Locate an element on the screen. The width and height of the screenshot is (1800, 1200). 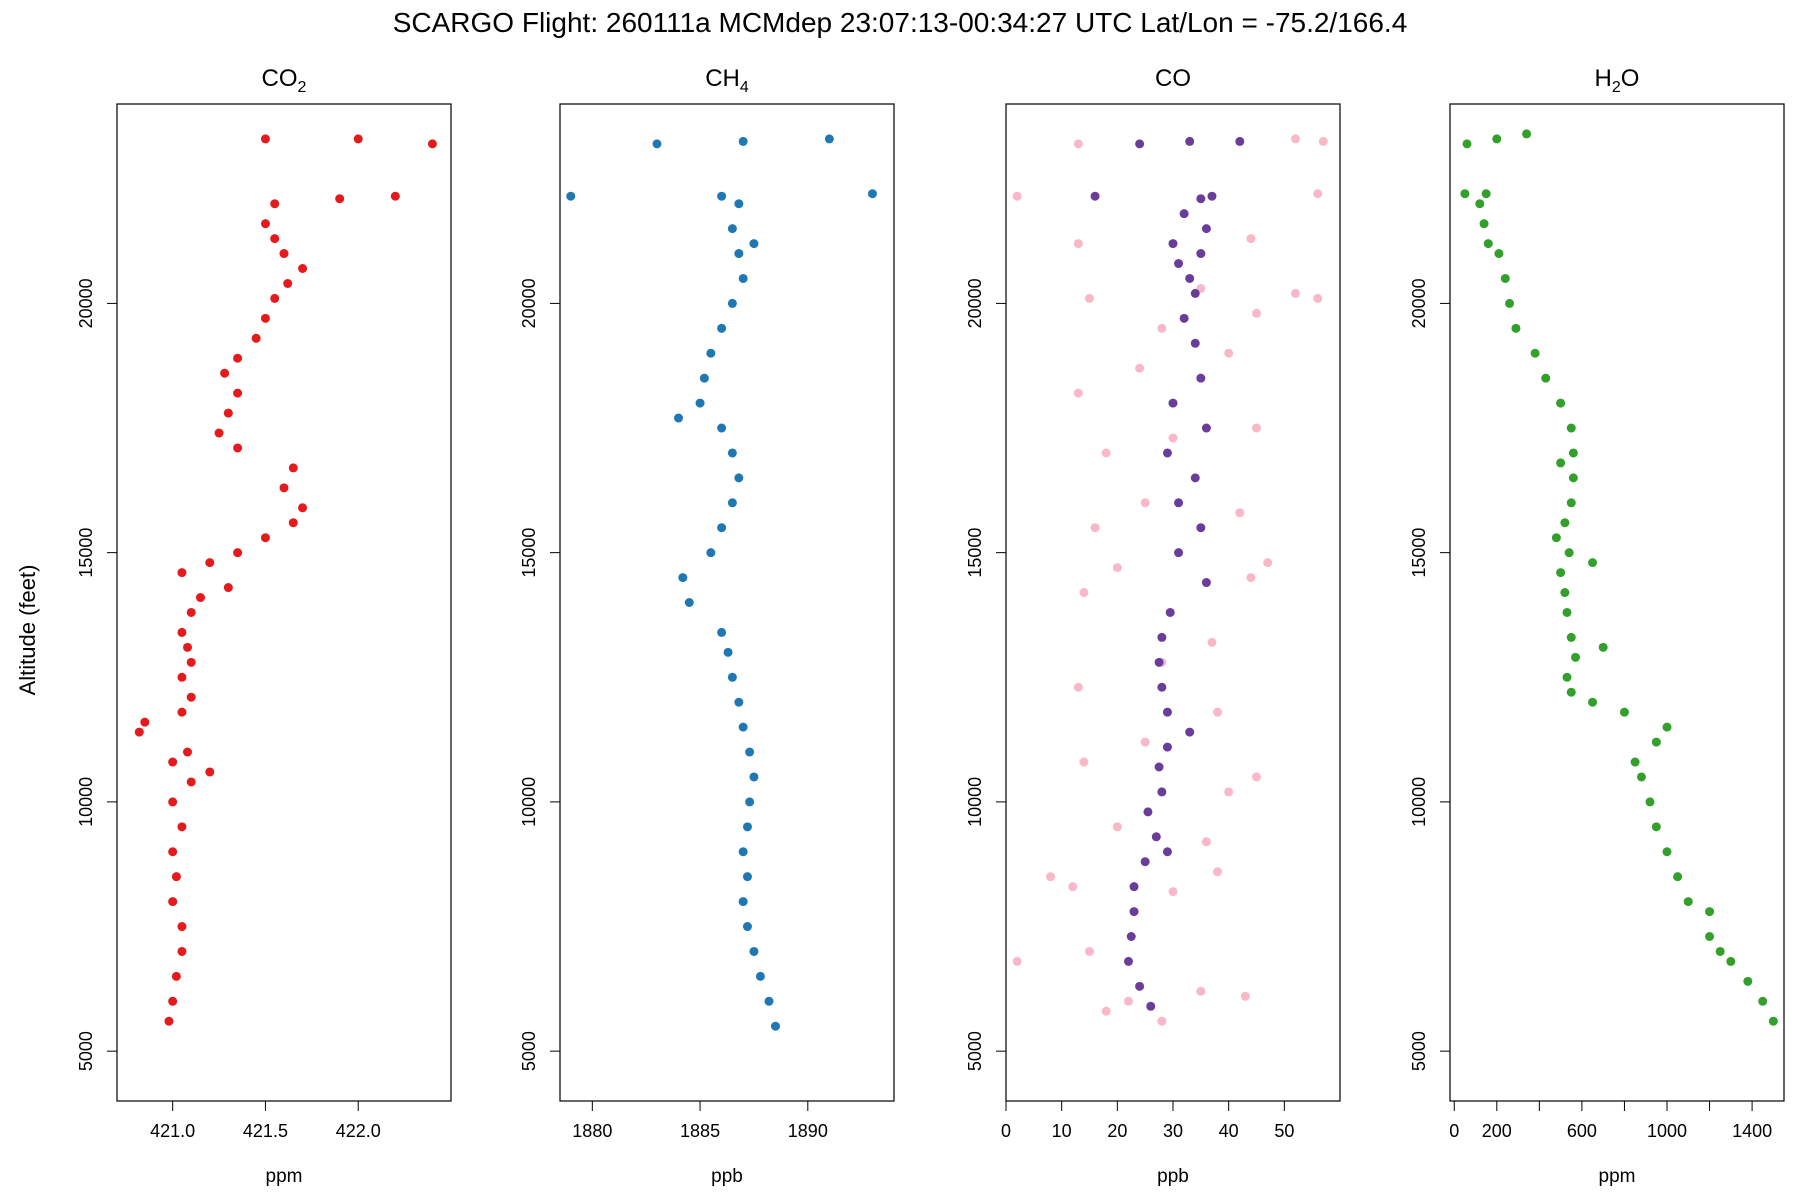
x-tick-label: 421.5 is located at coordinates (265, 1131).